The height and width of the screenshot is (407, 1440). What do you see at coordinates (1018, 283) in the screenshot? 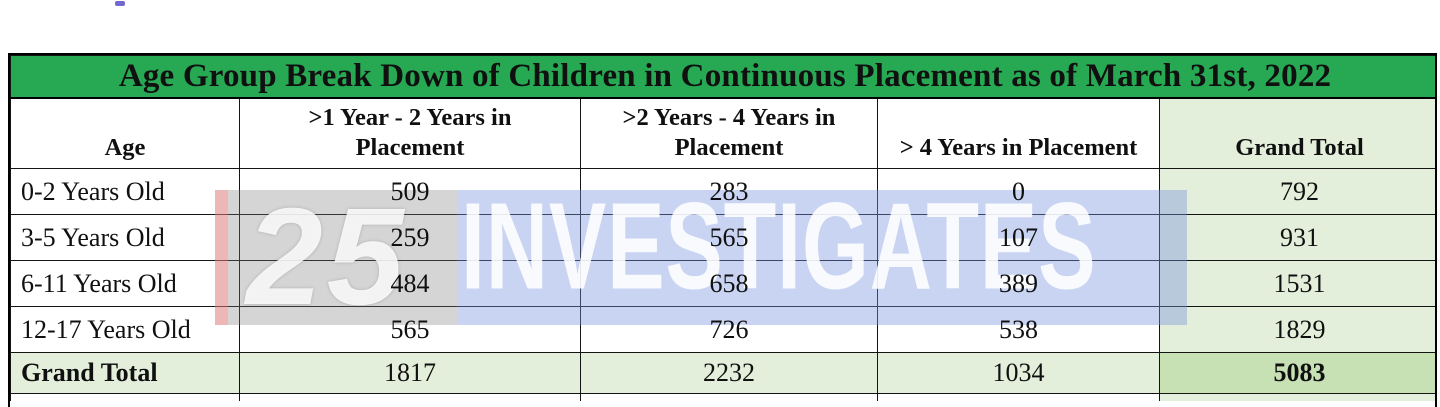
I see `cell-value: 389` at bounding box center [1018, 283].